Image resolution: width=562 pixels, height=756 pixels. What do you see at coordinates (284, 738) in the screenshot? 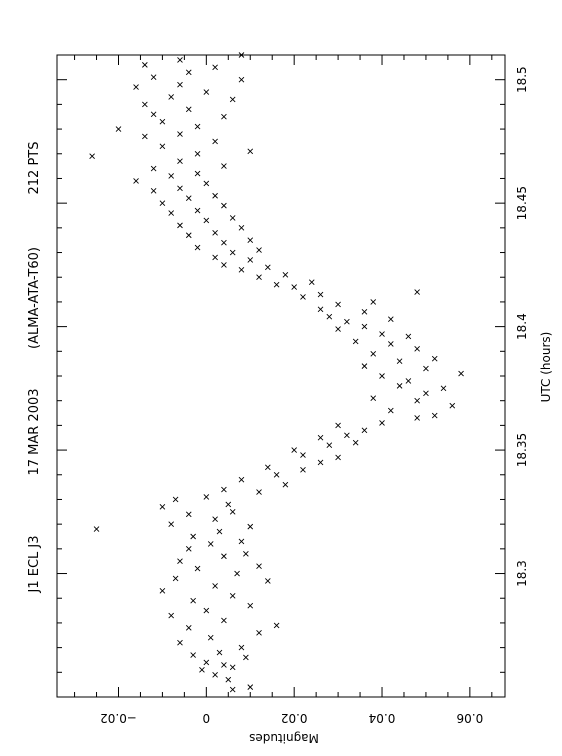
I see `y-axis-label: Magnitudes` at bounding box center [284, 738].